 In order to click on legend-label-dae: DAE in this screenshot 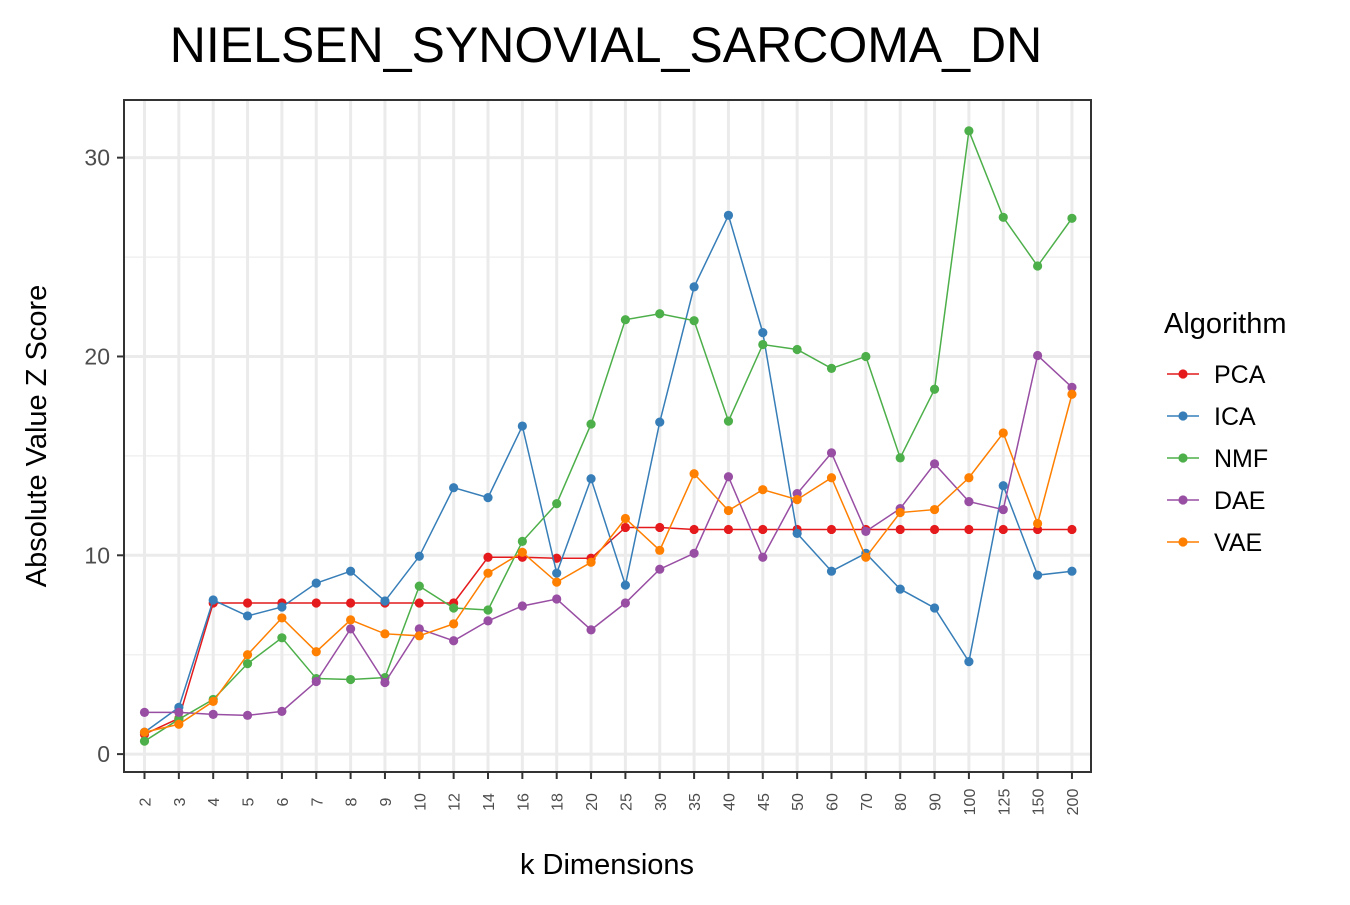, I will do `click(1239, 501)`.